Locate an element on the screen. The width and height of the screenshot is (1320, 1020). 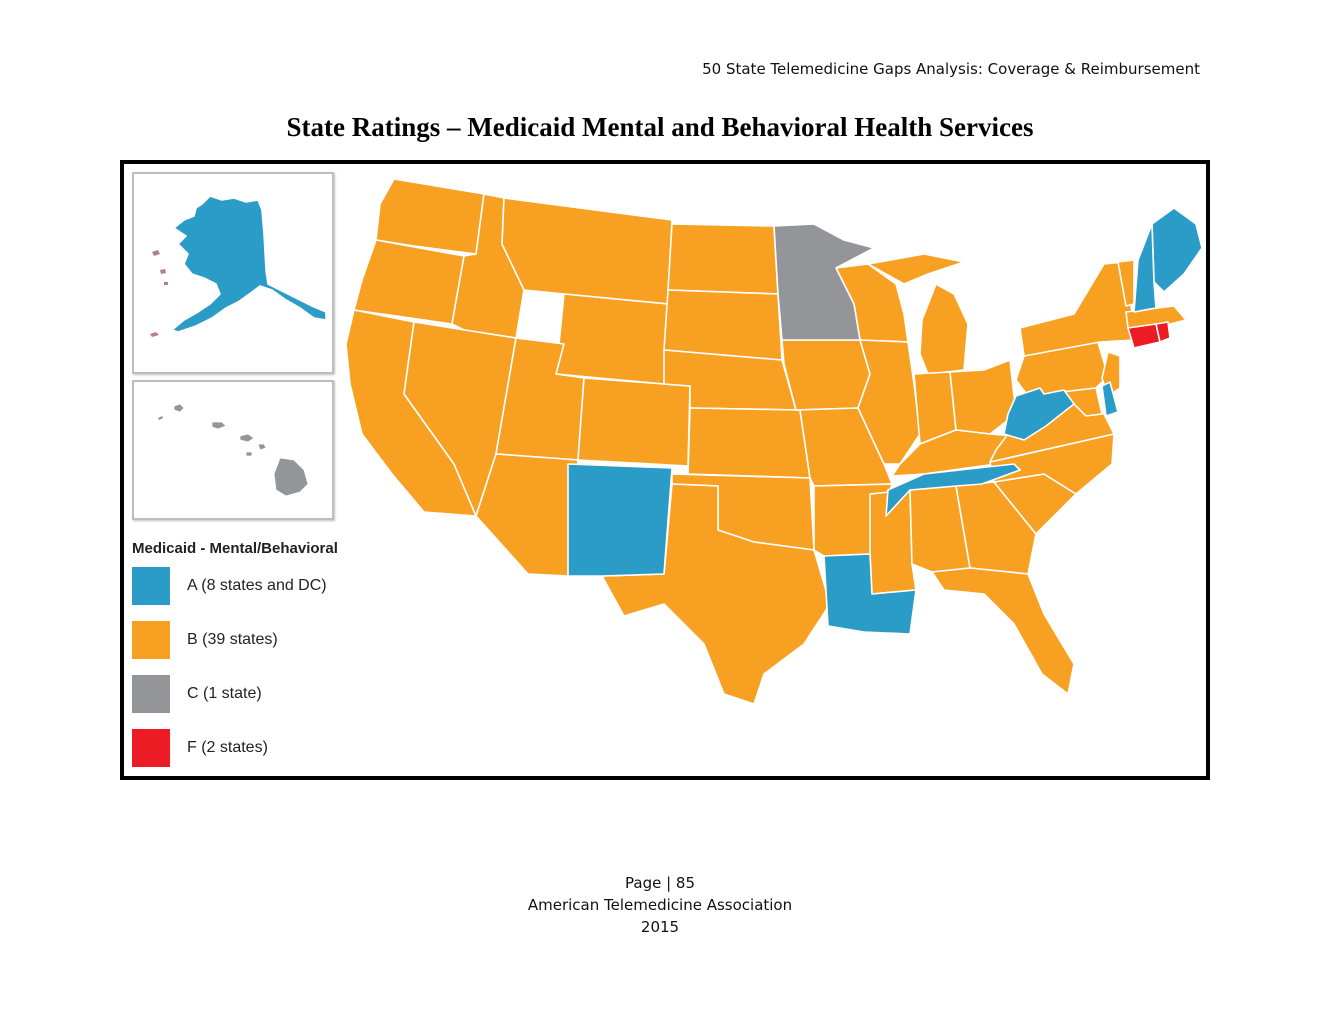
state-oregon is located at coordinates (409, 282).